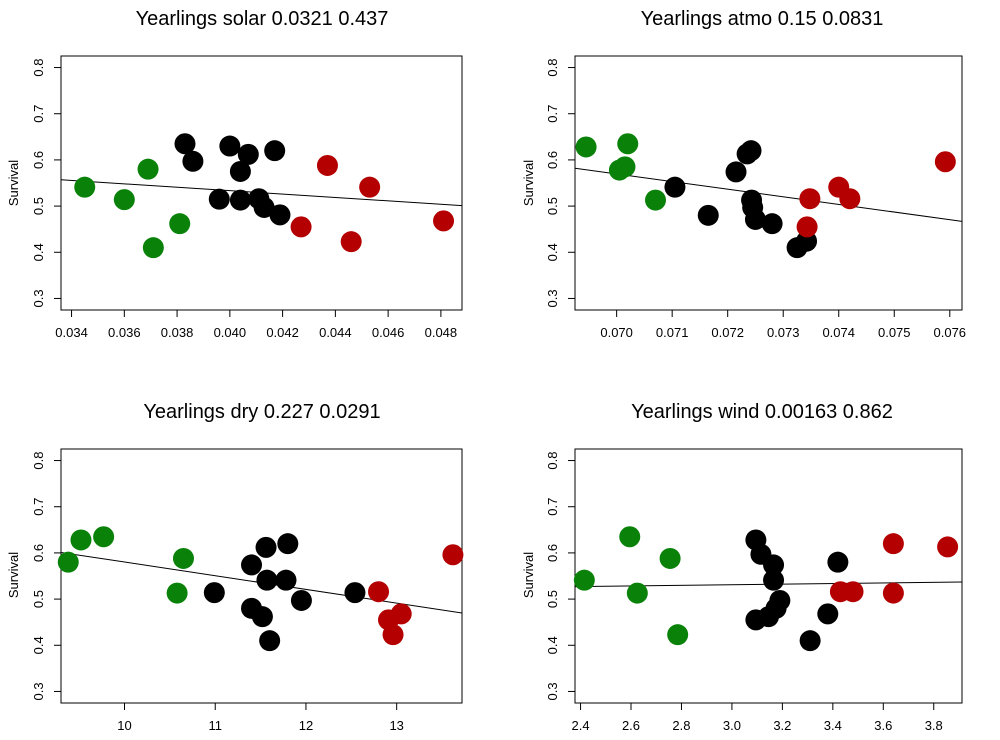 This screenshot has width=1000, height=740. I want to click on x-tick-label: 0.073, so click(783, 332).